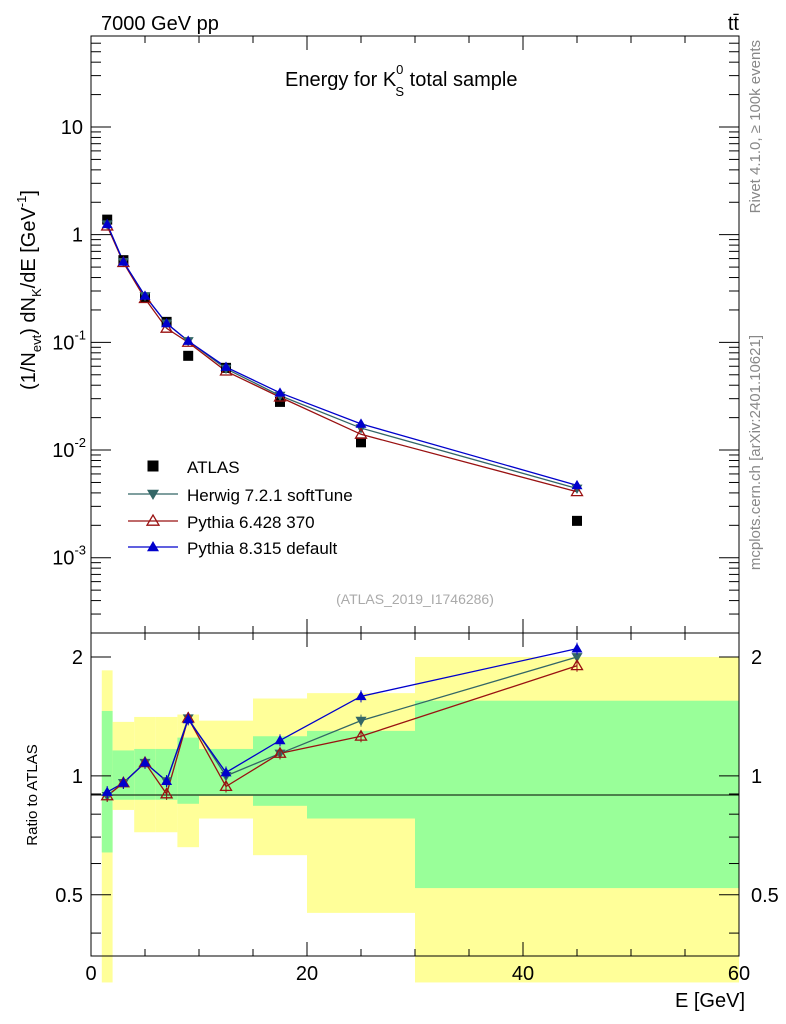 The width and height of the screenshot is (786, 1024). I want to click on y-tick-label: 1, so click(77, 236).